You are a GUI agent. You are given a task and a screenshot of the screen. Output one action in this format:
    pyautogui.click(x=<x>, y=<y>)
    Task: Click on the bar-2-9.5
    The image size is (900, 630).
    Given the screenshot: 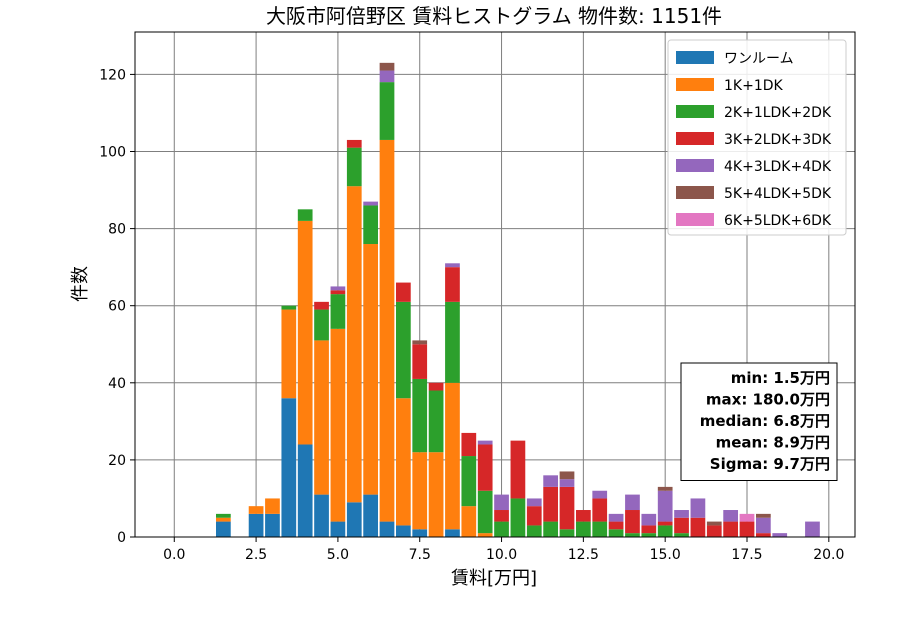 What is the action you would take?
    pyautogui.click(x=485, y=535)
    